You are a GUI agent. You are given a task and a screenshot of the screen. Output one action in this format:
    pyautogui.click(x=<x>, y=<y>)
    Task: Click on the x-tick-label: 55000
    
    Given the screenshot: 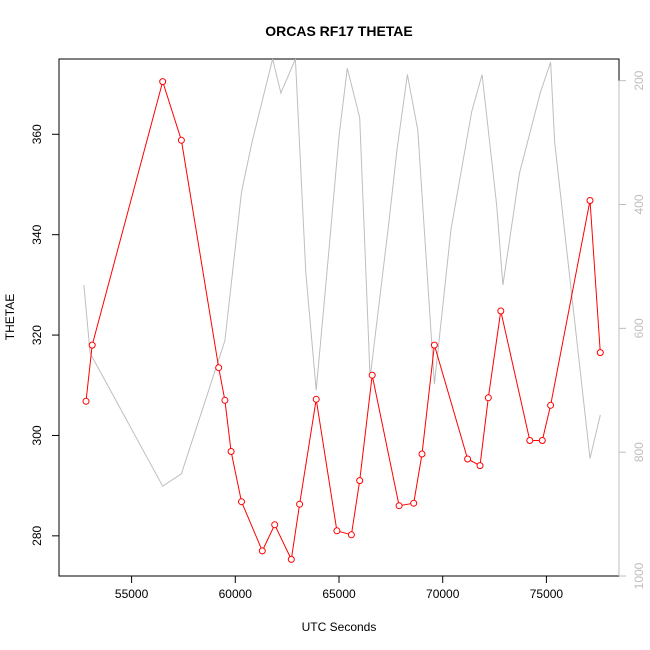 What is the action you would take?
    pyautogui.click(x=132, y=594)
    